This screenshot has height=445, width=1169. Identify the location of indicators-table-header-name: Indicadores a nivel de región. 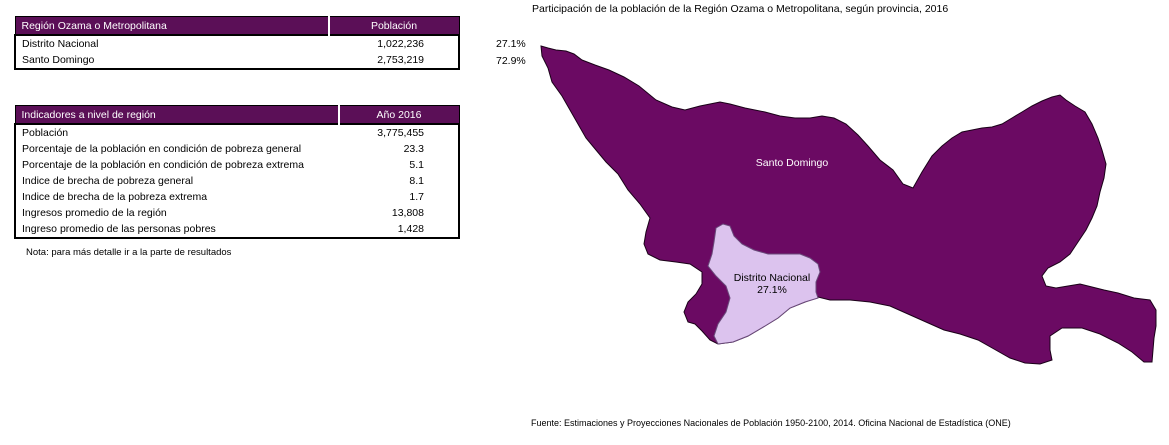
(177, 115).